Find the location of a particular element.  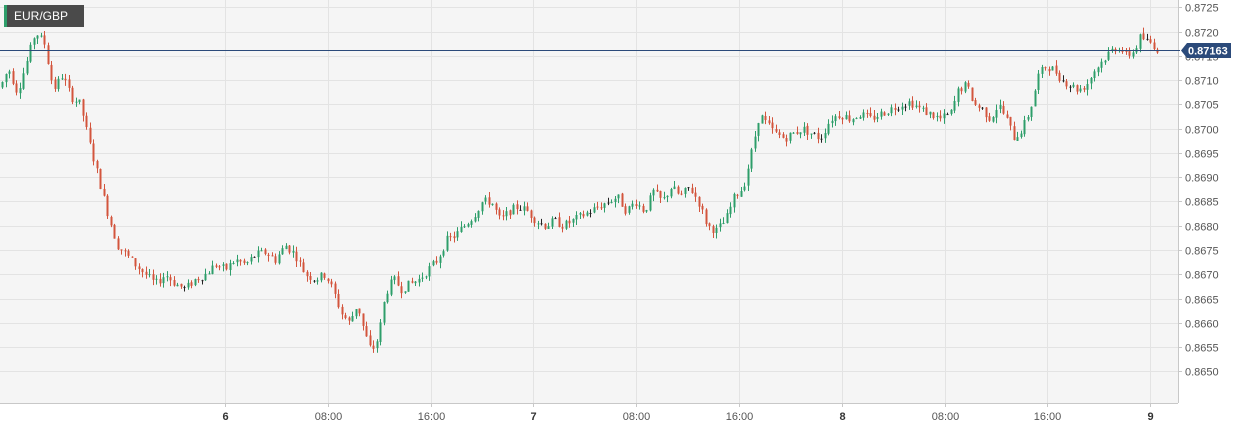

y-tick-label: 0.8655 is located at coordinates (1202, 349).